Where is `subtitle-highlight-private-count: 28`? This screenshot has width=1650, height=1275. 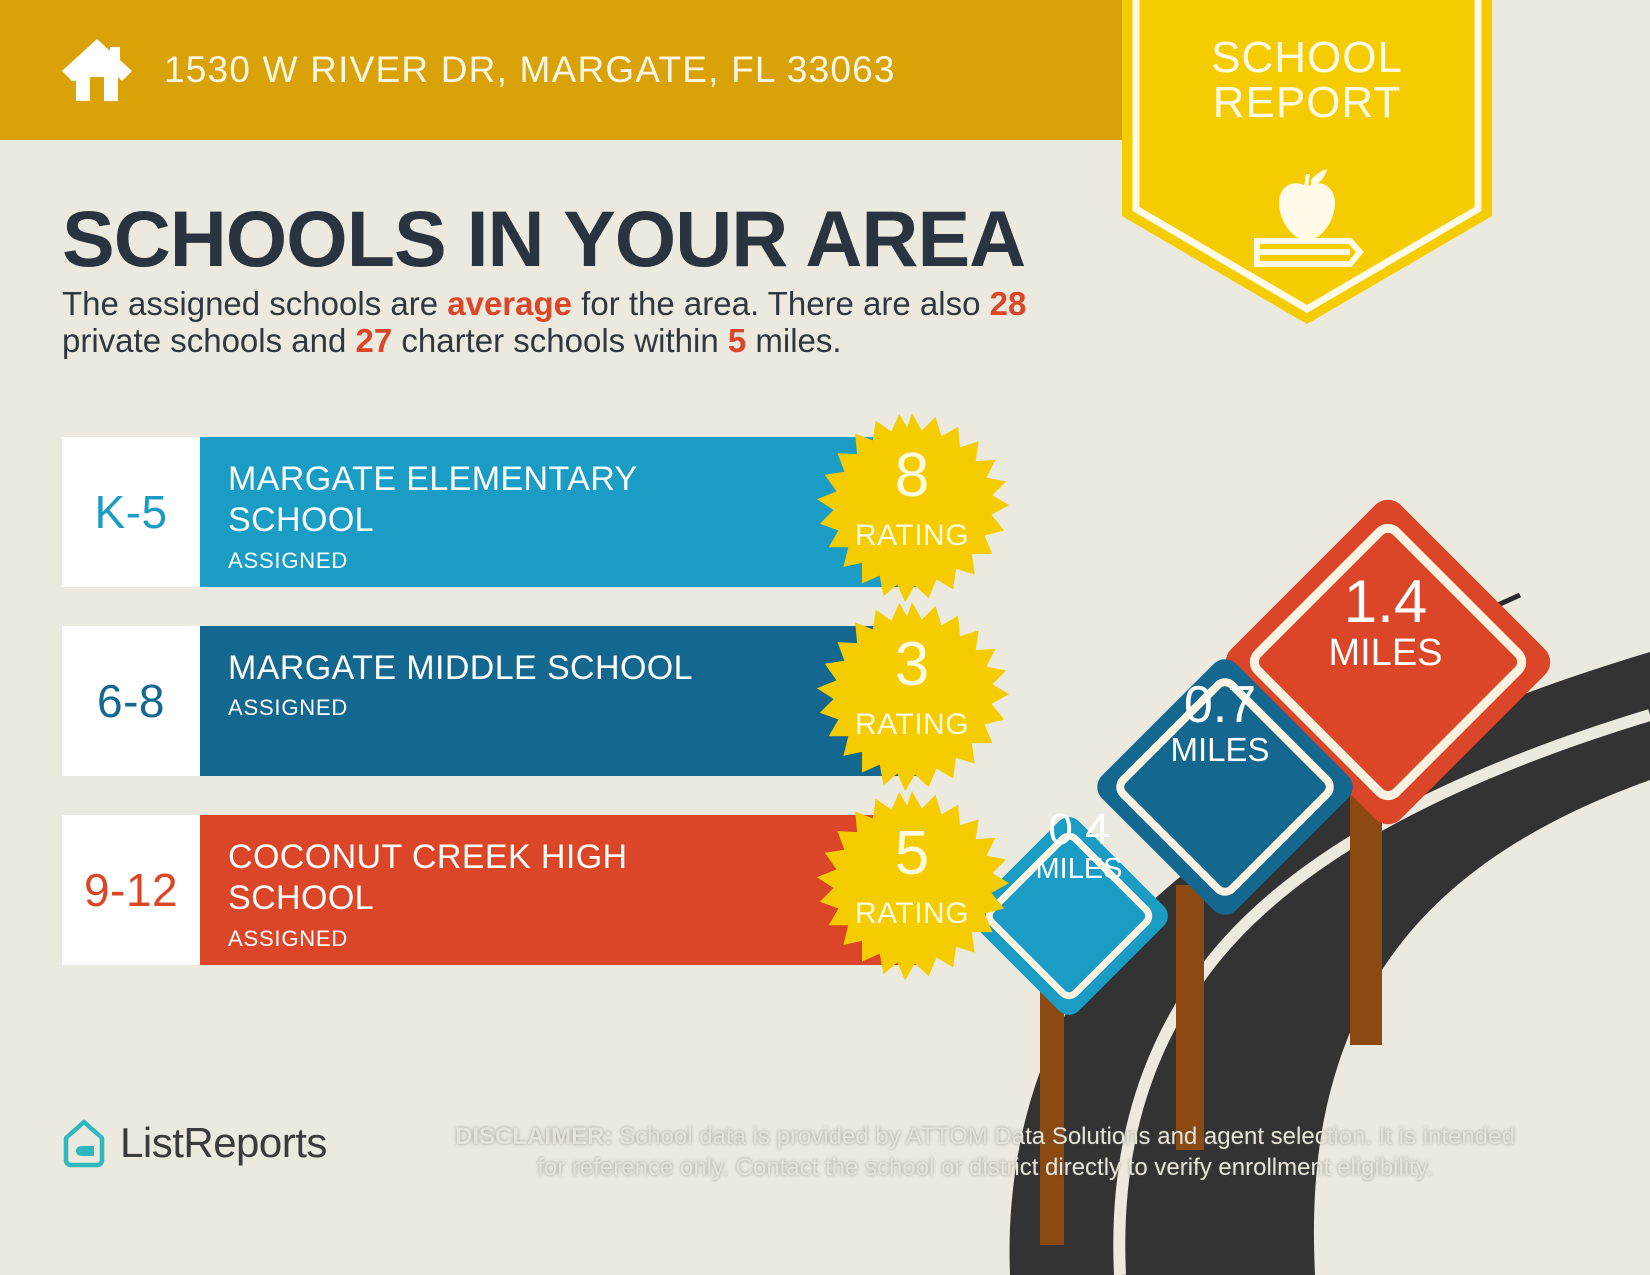 subtitle-highlight-private-count: 28 is located at coordinates (1008, 303).